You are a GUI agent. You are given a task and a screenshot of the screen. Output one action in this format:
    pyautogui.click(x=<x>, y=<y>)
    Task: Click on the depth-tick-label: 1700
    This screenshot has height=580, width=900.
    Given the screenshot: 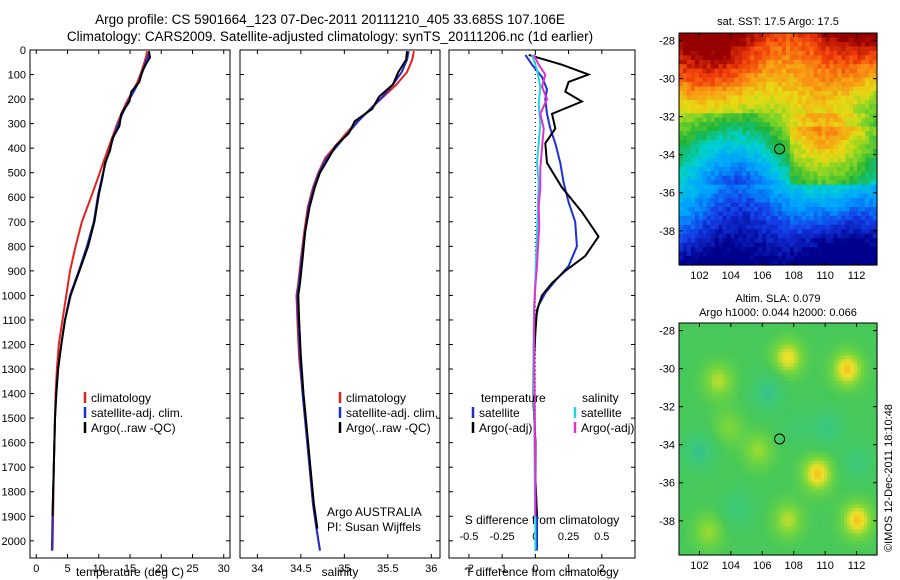 What is the action you would take?
    pyautogui.click(x=14, y=468)
    